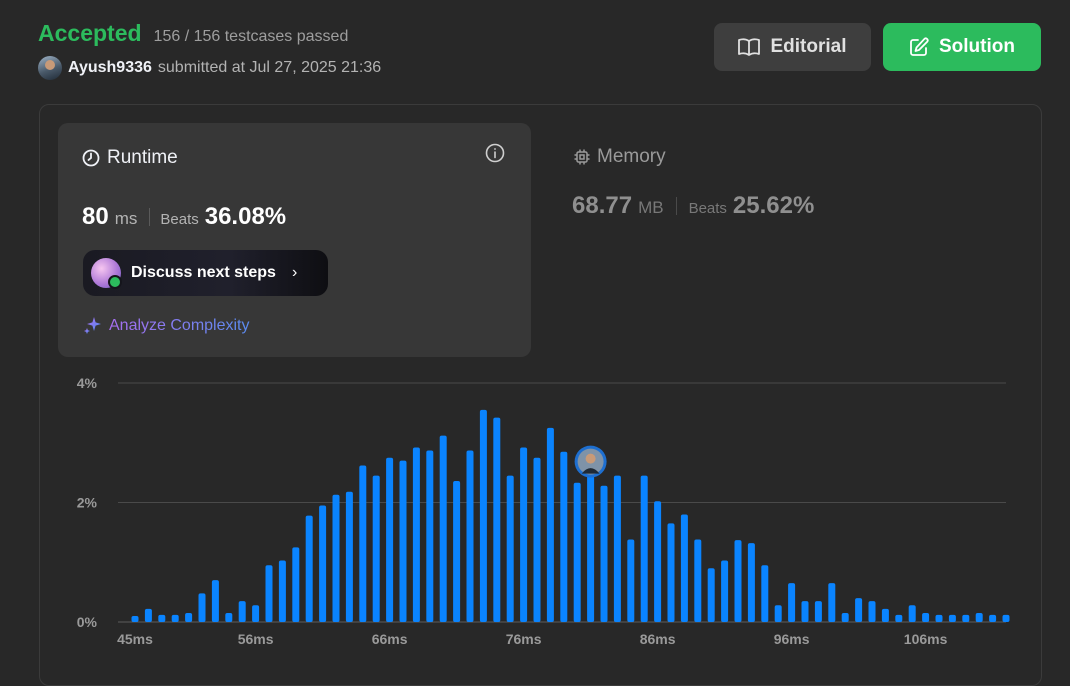 The width and height of the screenshot is (1070, 686). Describe the element at coordinates (110, 67) in the screenshot. I see `username-link: Ayush9336` at that location.